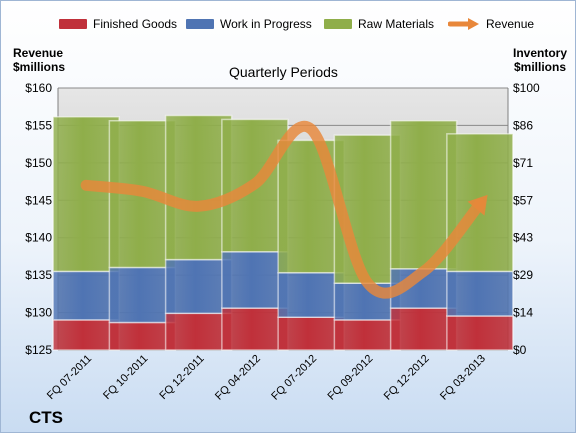 This screenshot has width=576, height=433. I want to click on left-axis-tick-label: $160, so click(38, 88).